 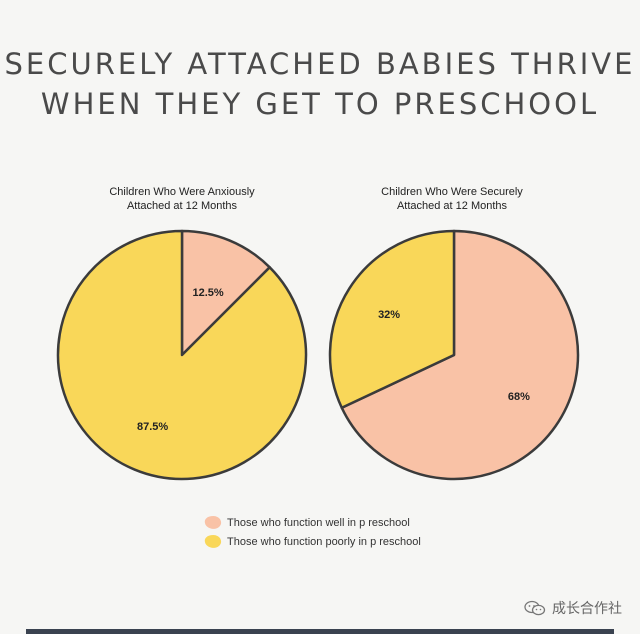 What do you see at coordinates (213, 541) in the screenshot?
I see `legend-swatch-poorly` at bounding box center [213, 541].